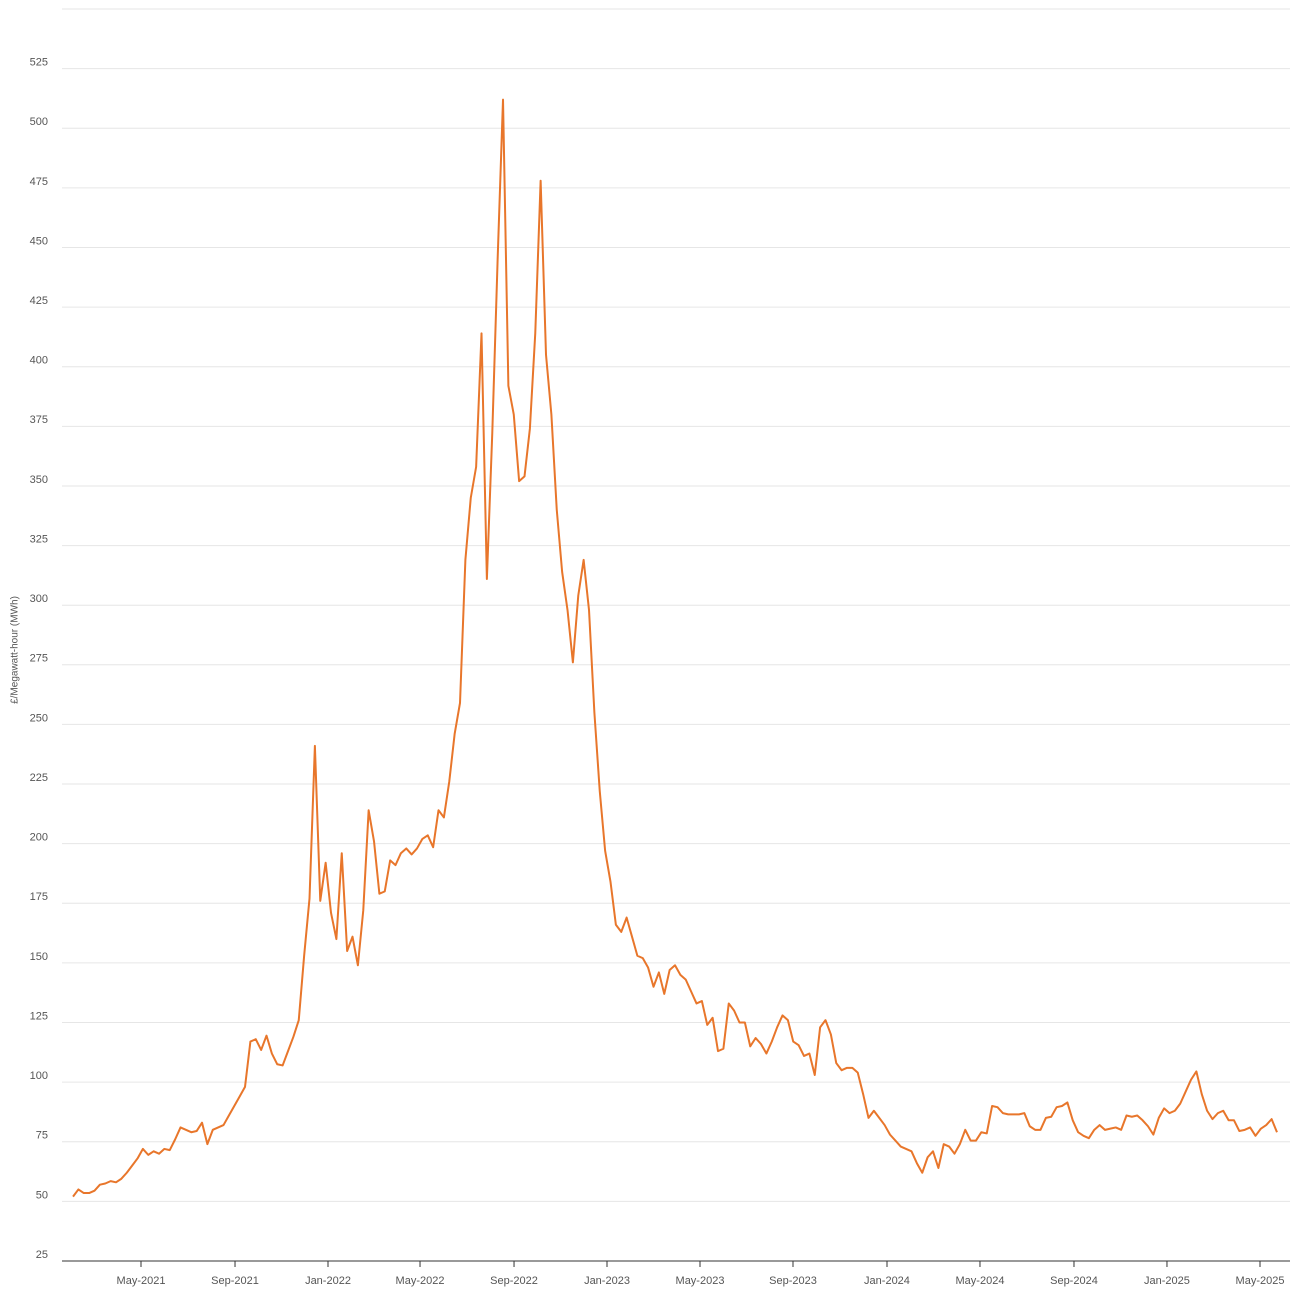 This screenshot has height=1300, width=1300. I want to click on y-tick-label: 475, so click(39, 182).